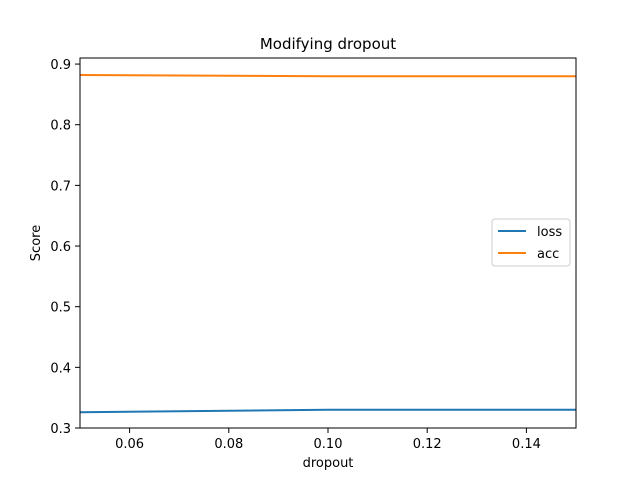 The height and width of the screenshot is (480, 640). Describe the element at coordinates (60, 429) in the screenshot. I see `y-tick-label: 0.3` at that location.